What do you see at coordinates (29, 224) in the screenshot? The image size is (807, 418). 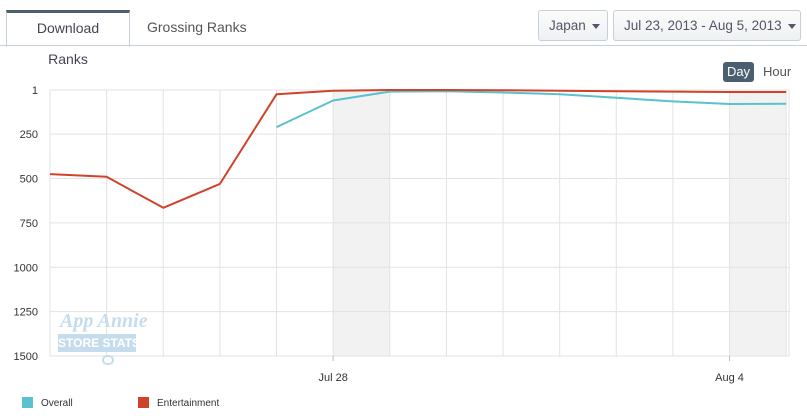 I see `y-tick-label: 750` at bounding box center [29, 224].